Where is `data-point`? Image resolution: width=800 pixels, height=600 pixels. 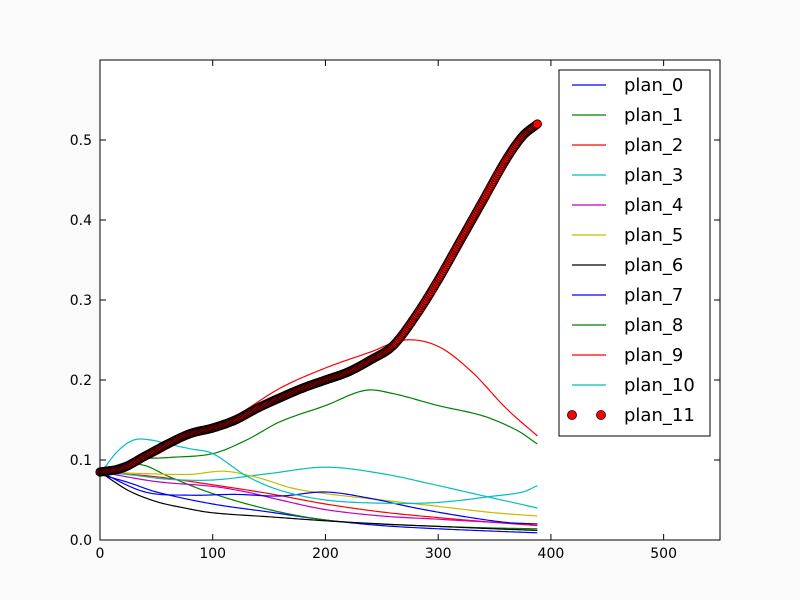 data-point is located at coordinates (537, 124).